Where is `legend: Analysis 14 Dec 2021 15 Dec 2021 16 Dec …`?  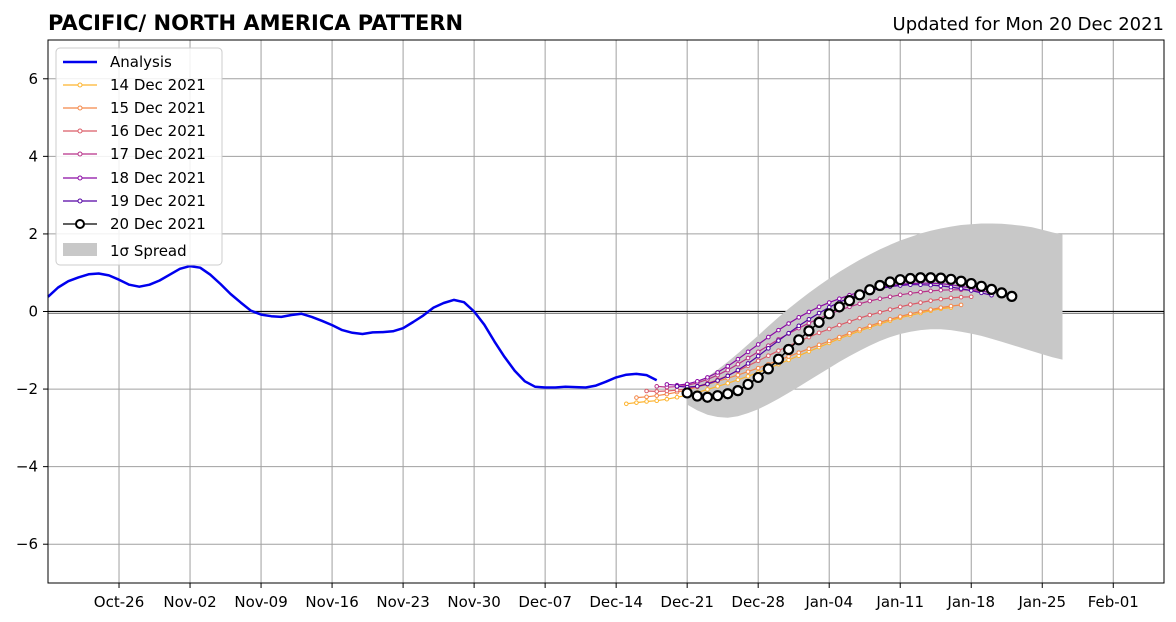 legend: Analysis 14 Dec 2021 15 Dec 2021 16 Dec … is located at coordinates (139, 156).